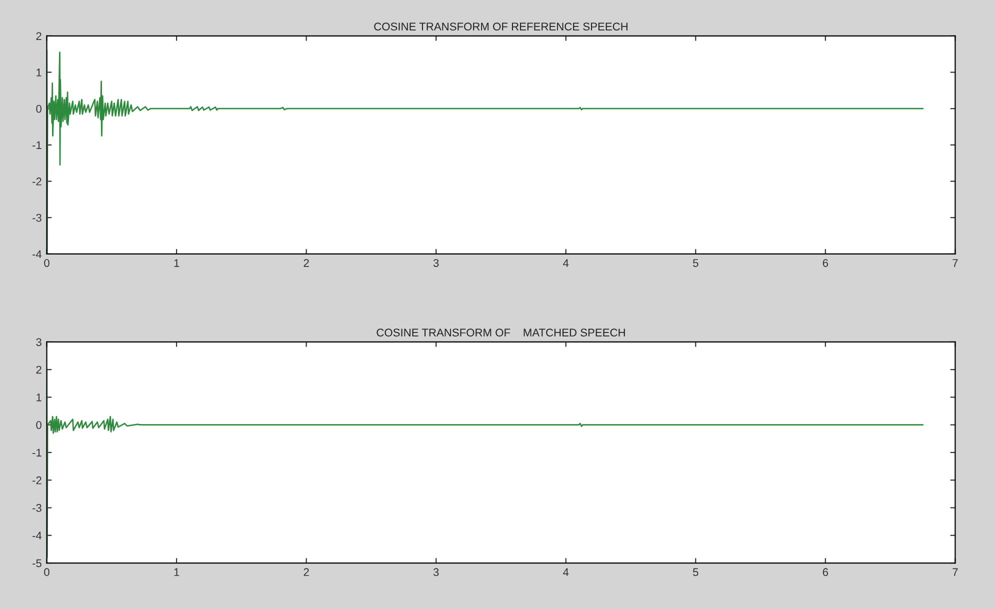 This screenshot has height=609, width=995. I want to click on chart-title: COSINE TRANSFORM OF MATCHED SPEECH, so click(500, 332).